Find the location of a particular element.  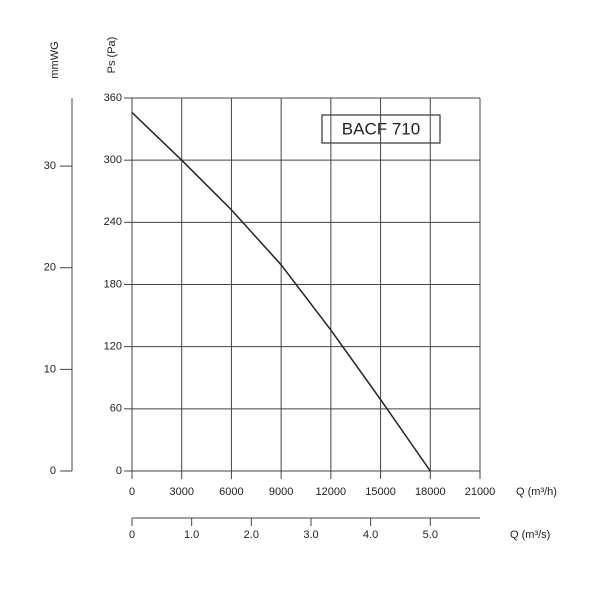

x2-tick-label: 0 is located at coordinates (132, 535).